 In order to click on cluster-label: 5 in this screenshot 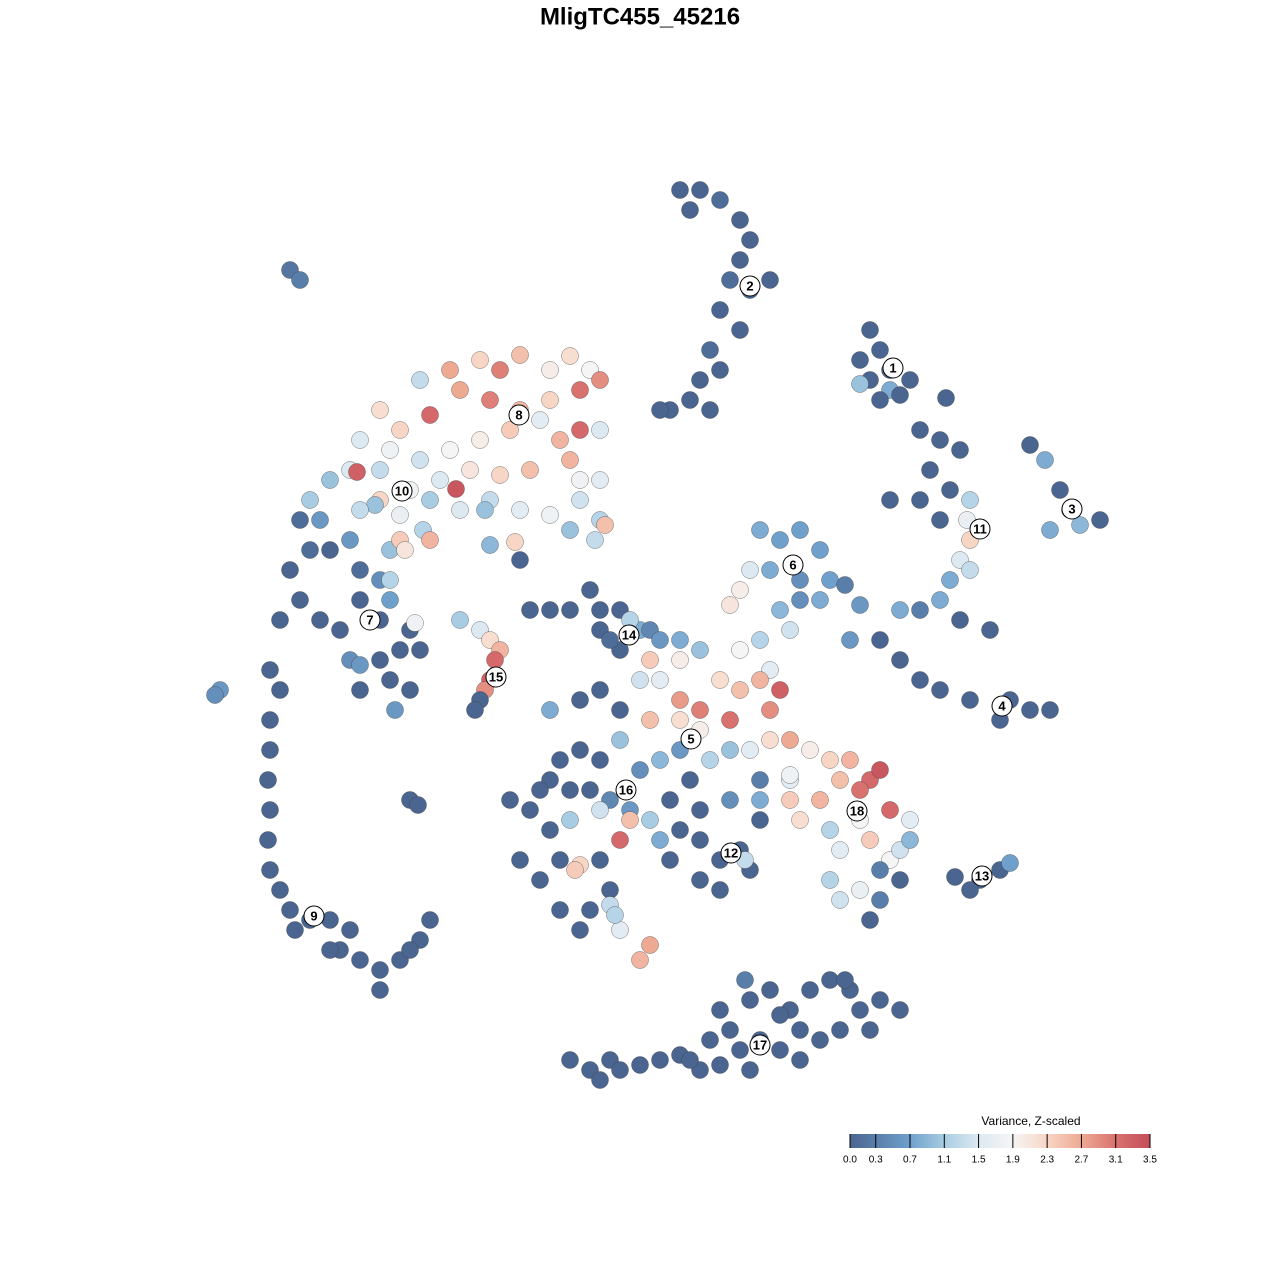, I will do `click(690, 738)`.